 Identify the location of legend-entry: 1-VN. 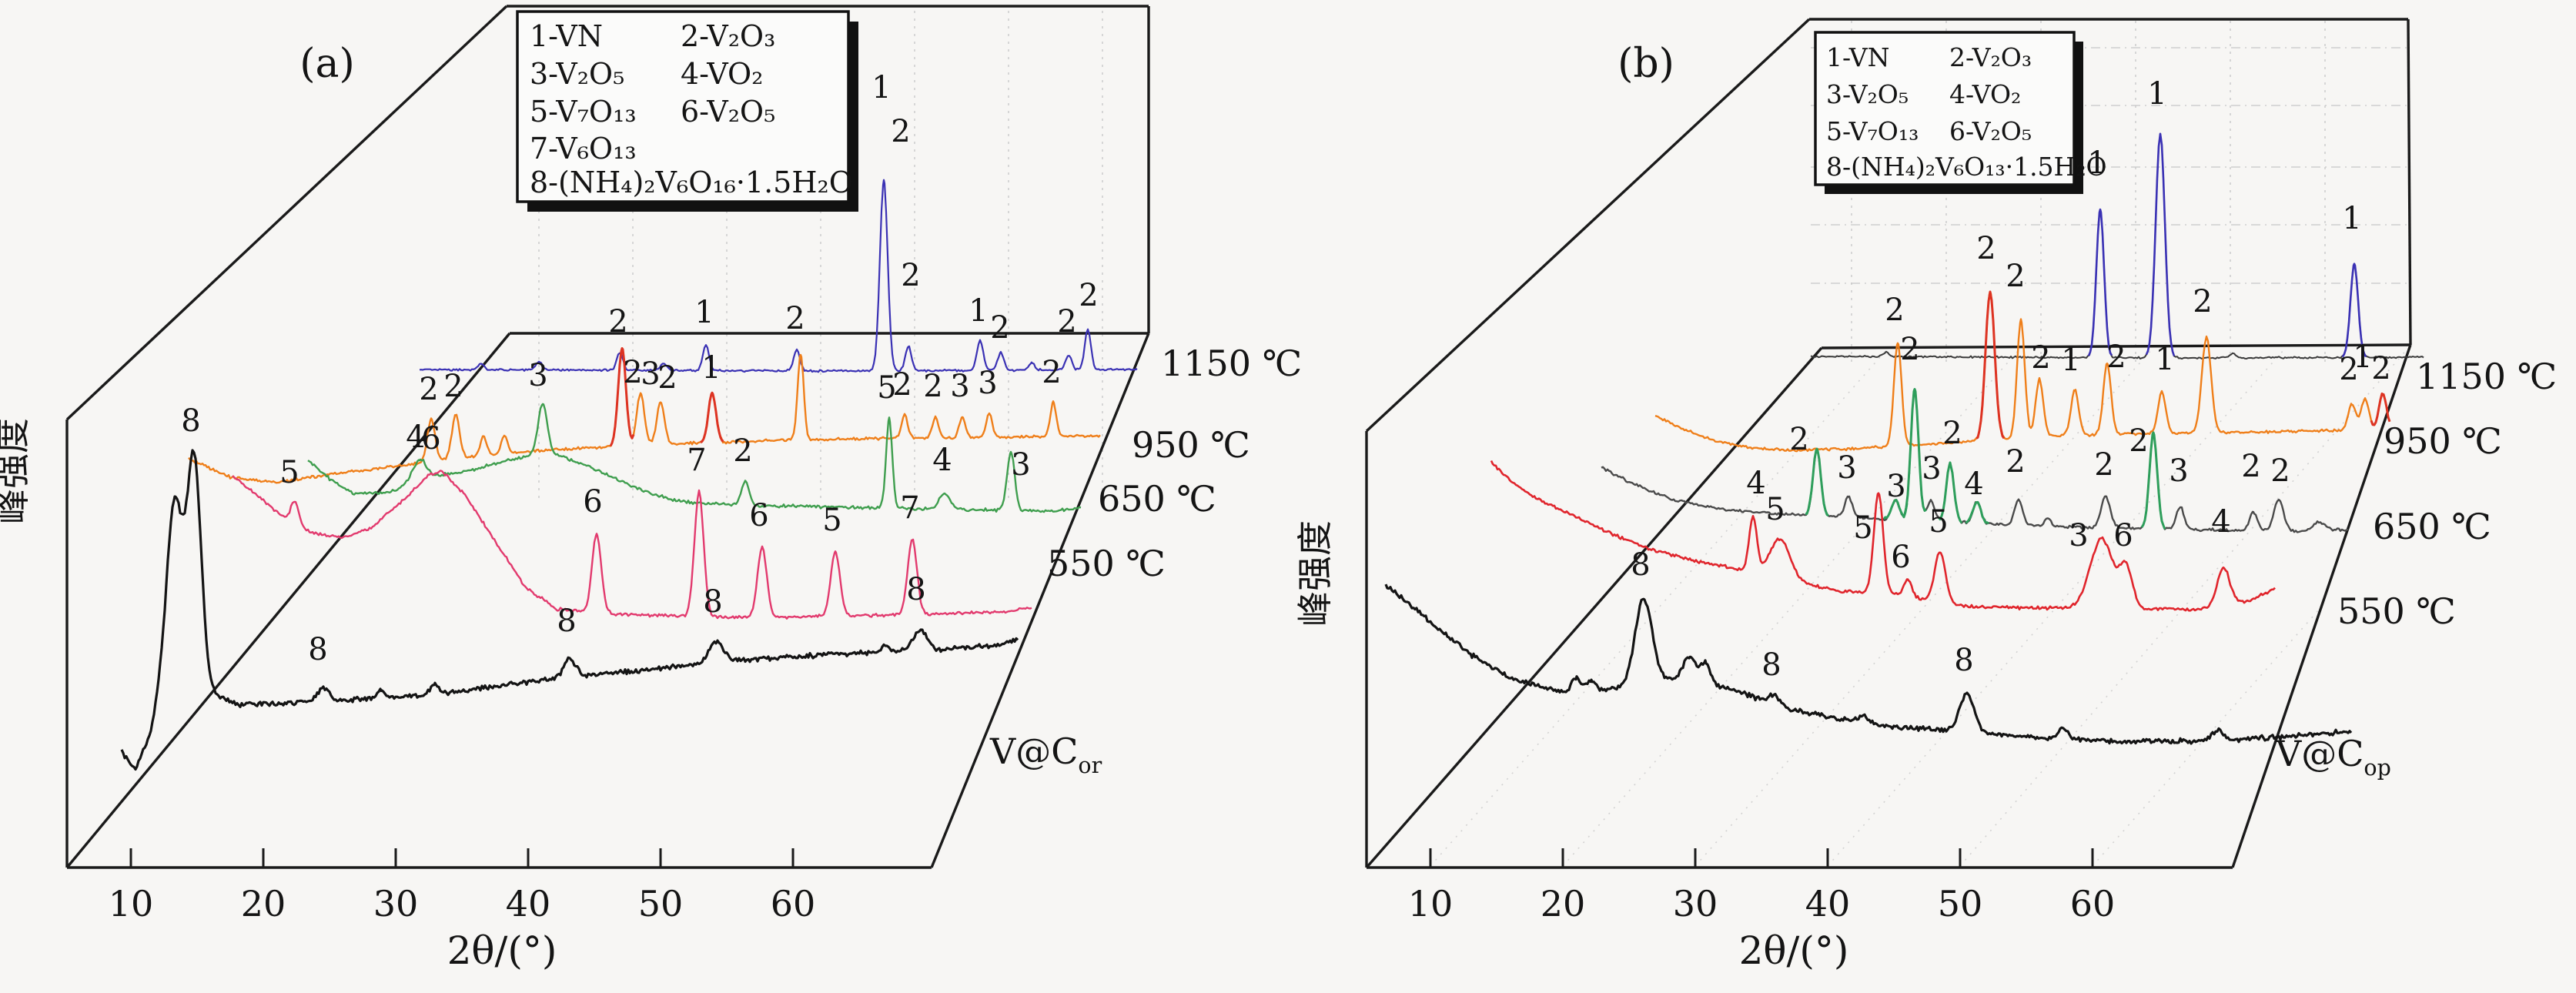
(1858, 57).